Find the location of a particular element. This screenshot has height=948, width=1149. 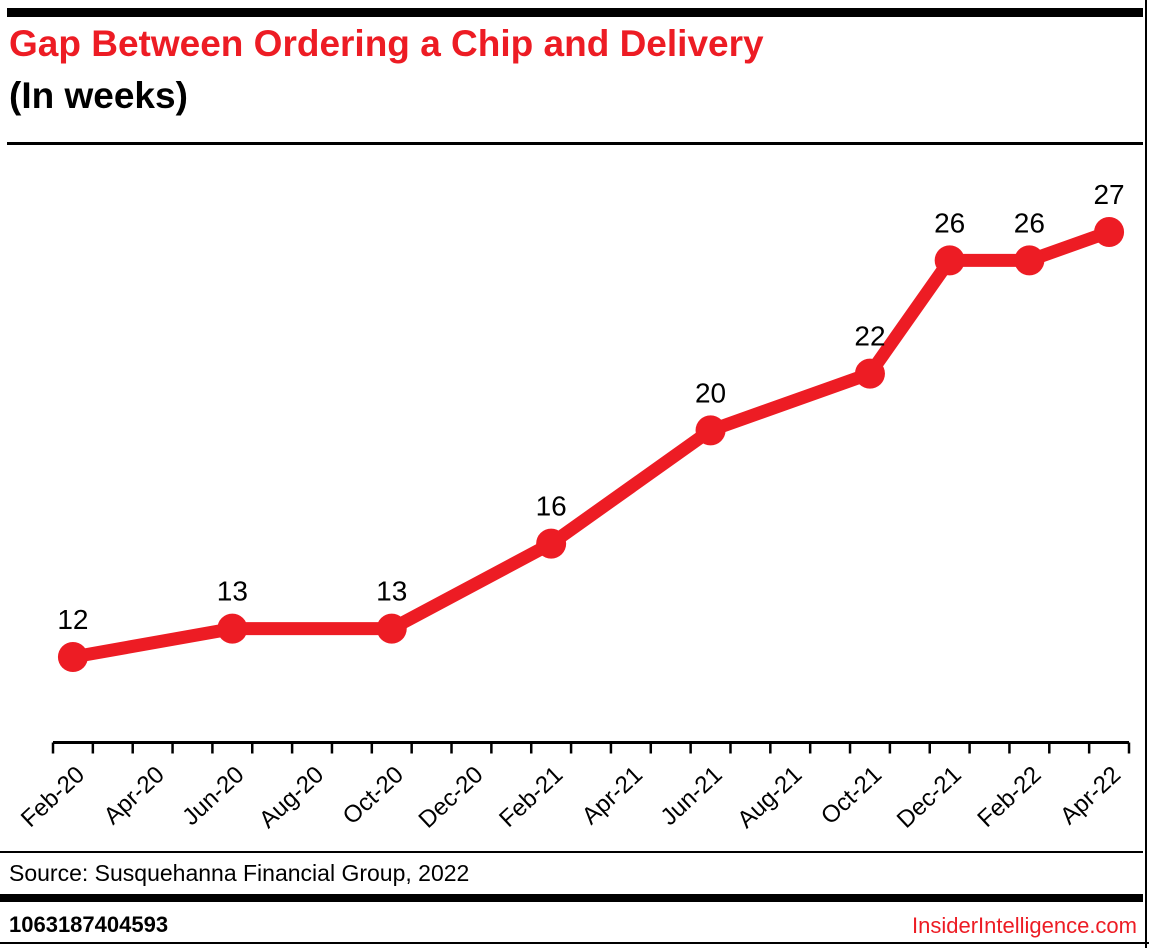

source-divider is located at coordinates (571, 852).